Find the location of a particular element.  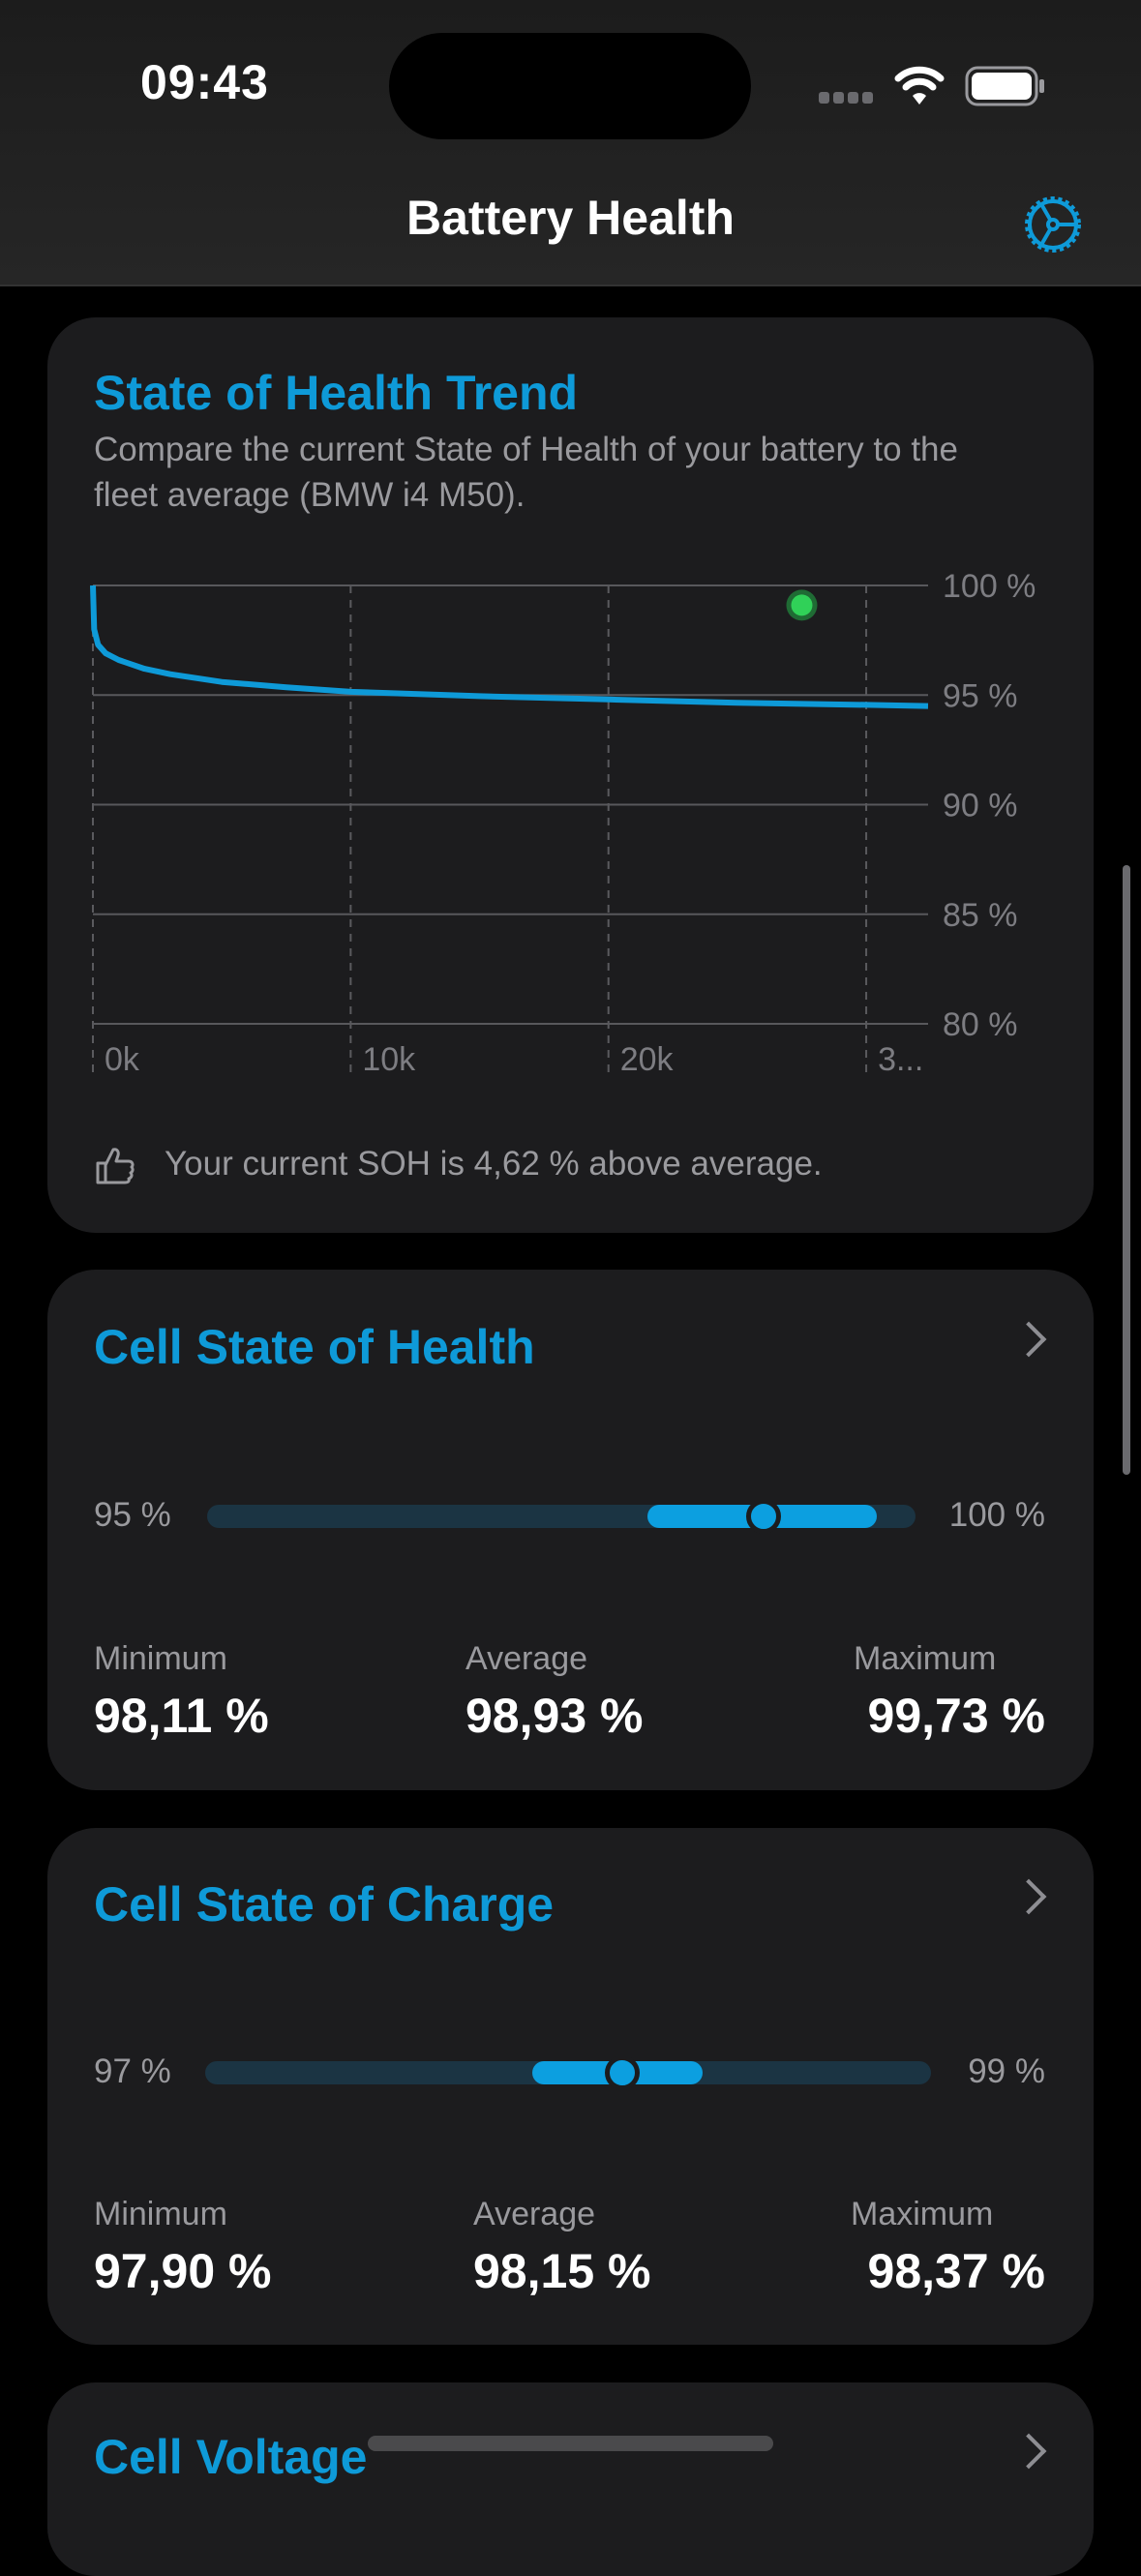

x-tick-label: 10k is located at coordinates (389, 1059).